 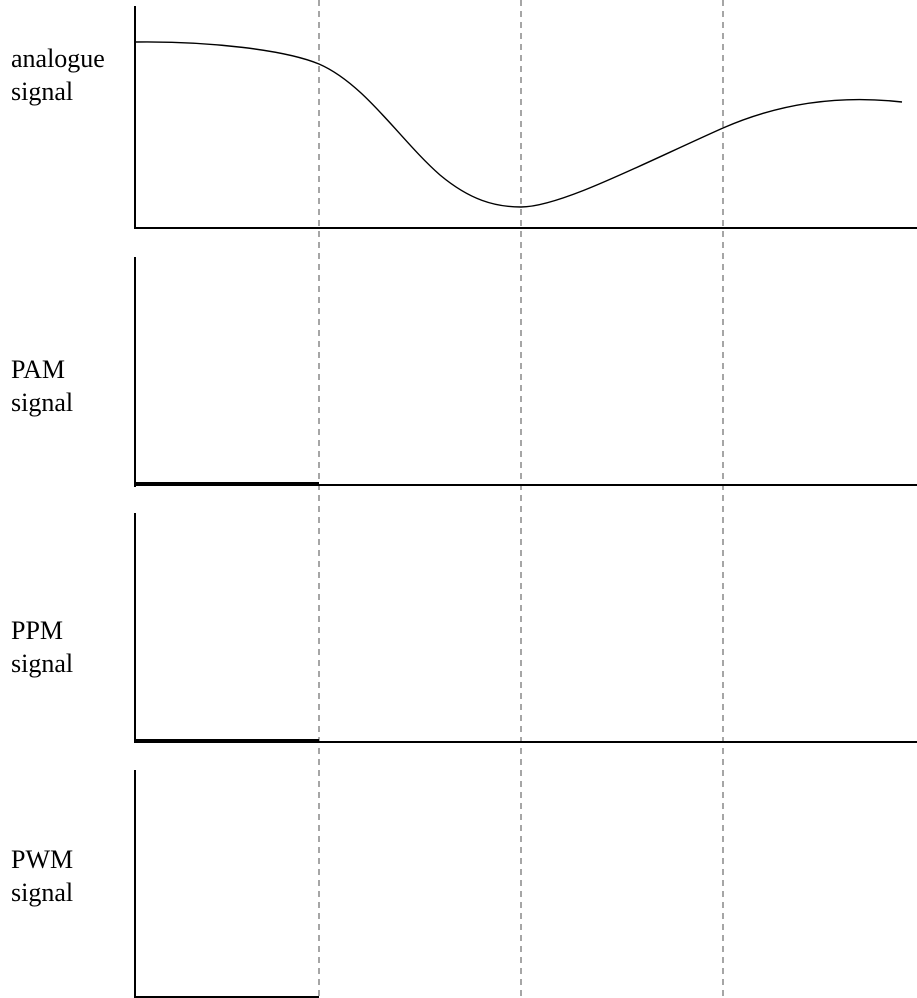 I want to click on analogue-waveform, so click(x=518, y=124).